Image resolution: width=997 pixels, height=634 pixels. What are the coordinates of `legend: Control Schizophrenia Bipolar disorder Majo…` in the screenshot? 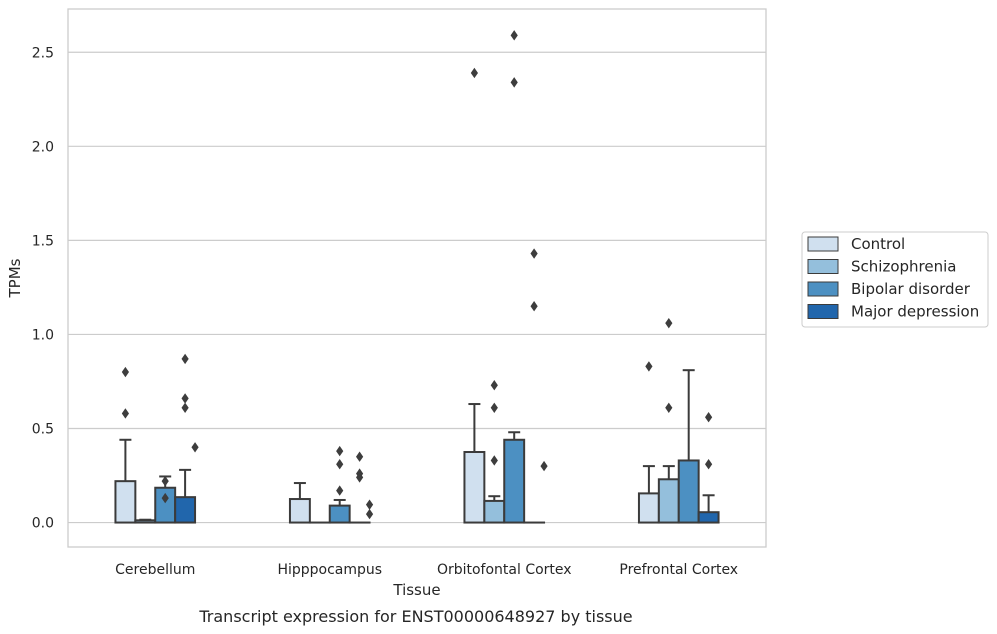 It's located at (895, 279).